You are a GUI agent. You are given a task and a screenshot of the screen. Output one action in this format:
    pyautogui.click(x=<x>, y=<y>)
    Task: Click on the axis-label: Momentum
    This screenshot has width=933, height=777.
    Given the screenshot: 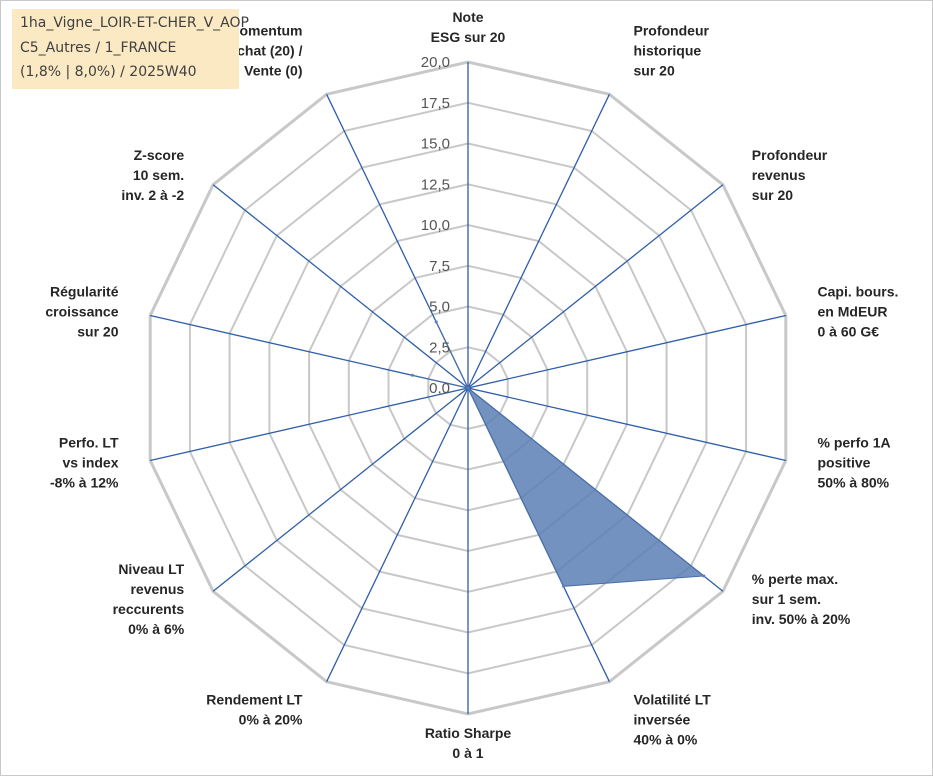 What is the action you would take?
    pyautogui.click(x=265, y=31)
    